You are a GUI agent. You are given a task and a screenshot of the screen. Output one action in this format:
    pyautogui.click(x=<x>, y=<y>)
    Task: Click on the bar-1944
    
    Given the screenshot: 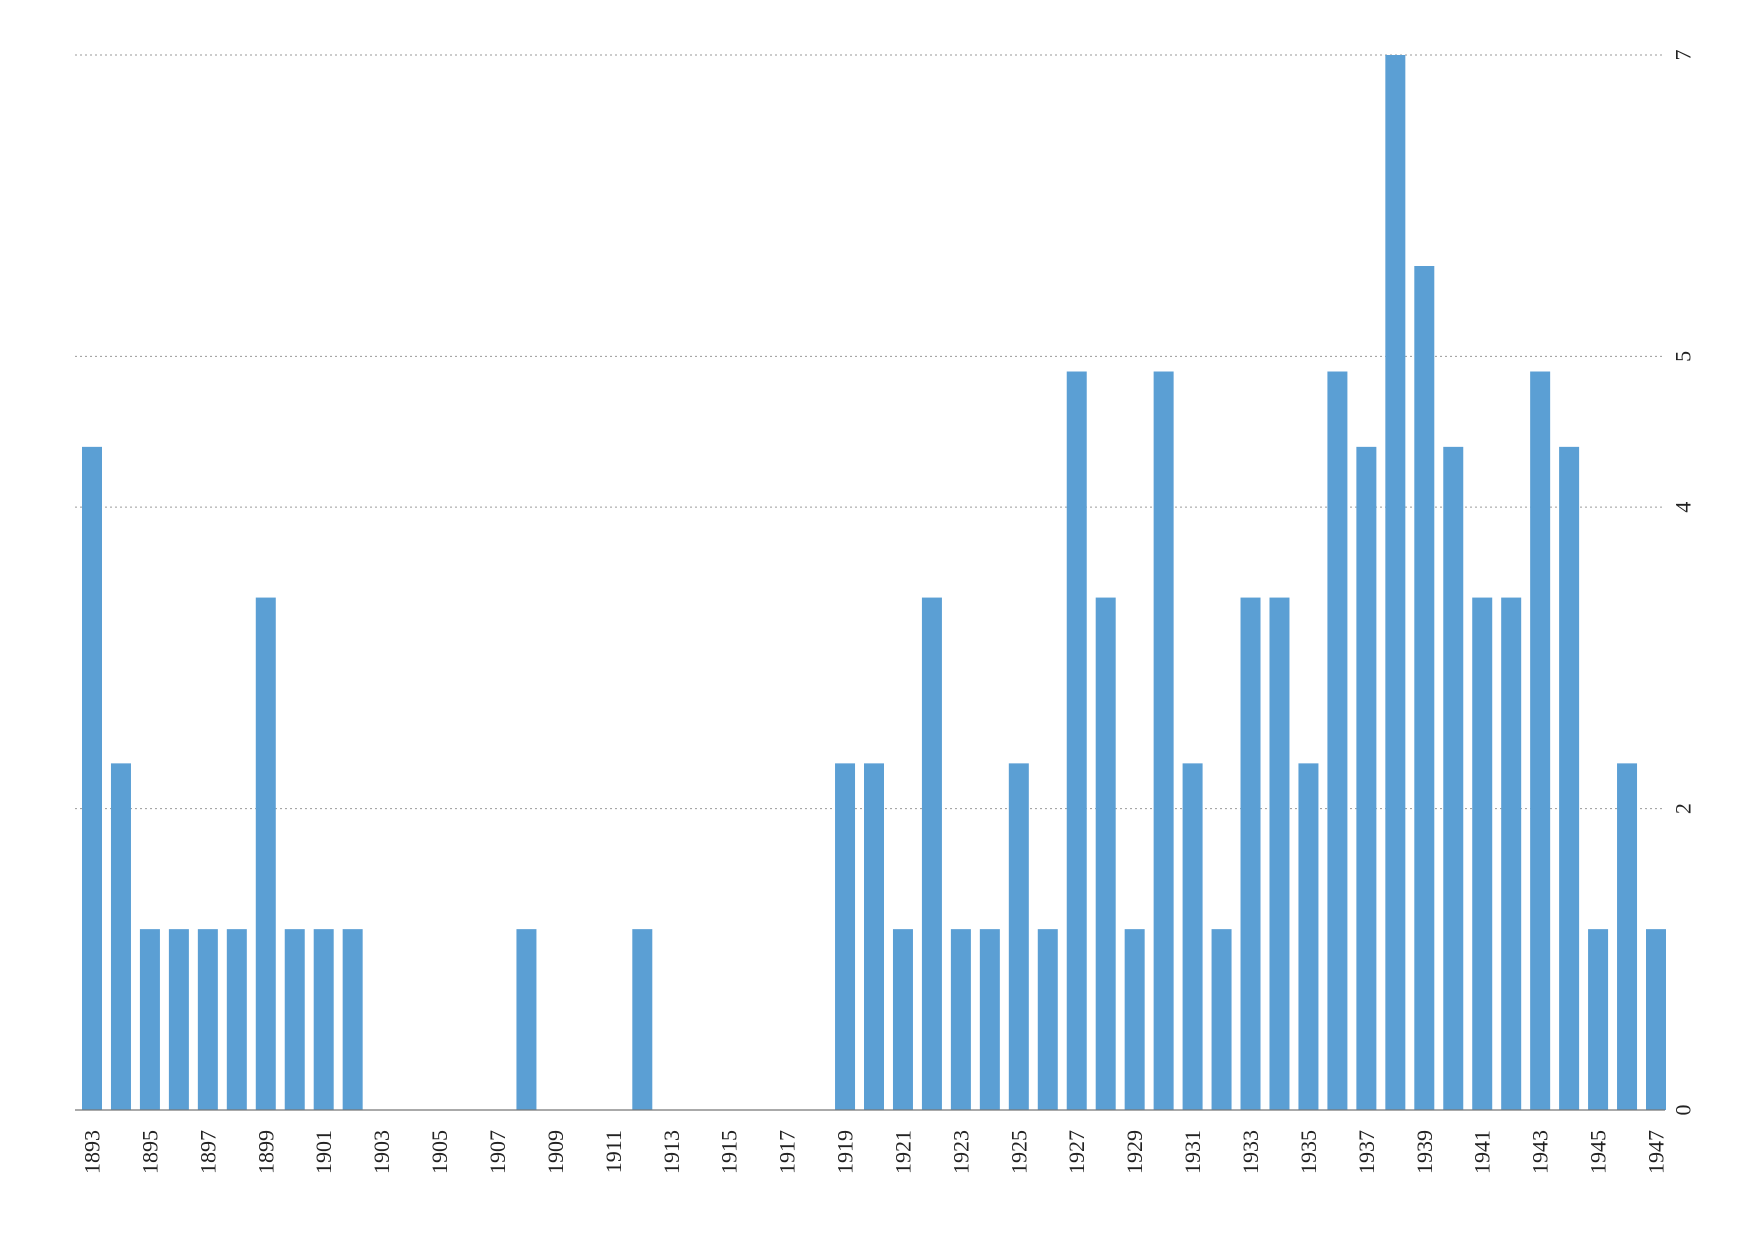 What is the action you would take?
    pyautogui.click(x=1569, y=778)
    